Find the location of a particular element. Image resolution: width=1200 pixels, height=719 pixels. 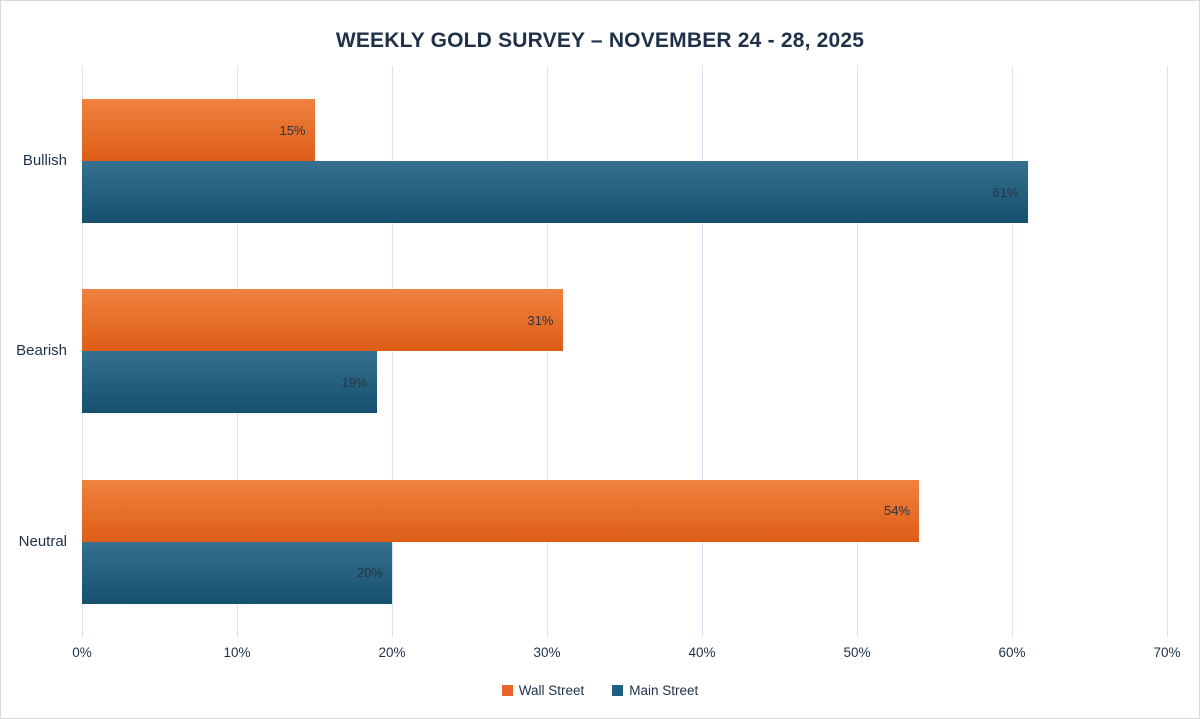

x-tick-0-: 0% is located at coordinates (82, 652).